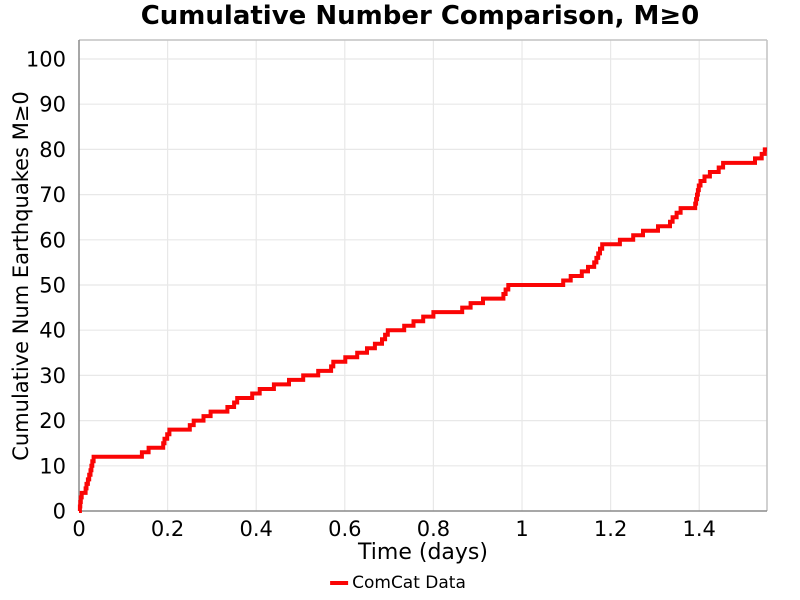  I want to click on y-tick-label: 80, so click(52, 150).